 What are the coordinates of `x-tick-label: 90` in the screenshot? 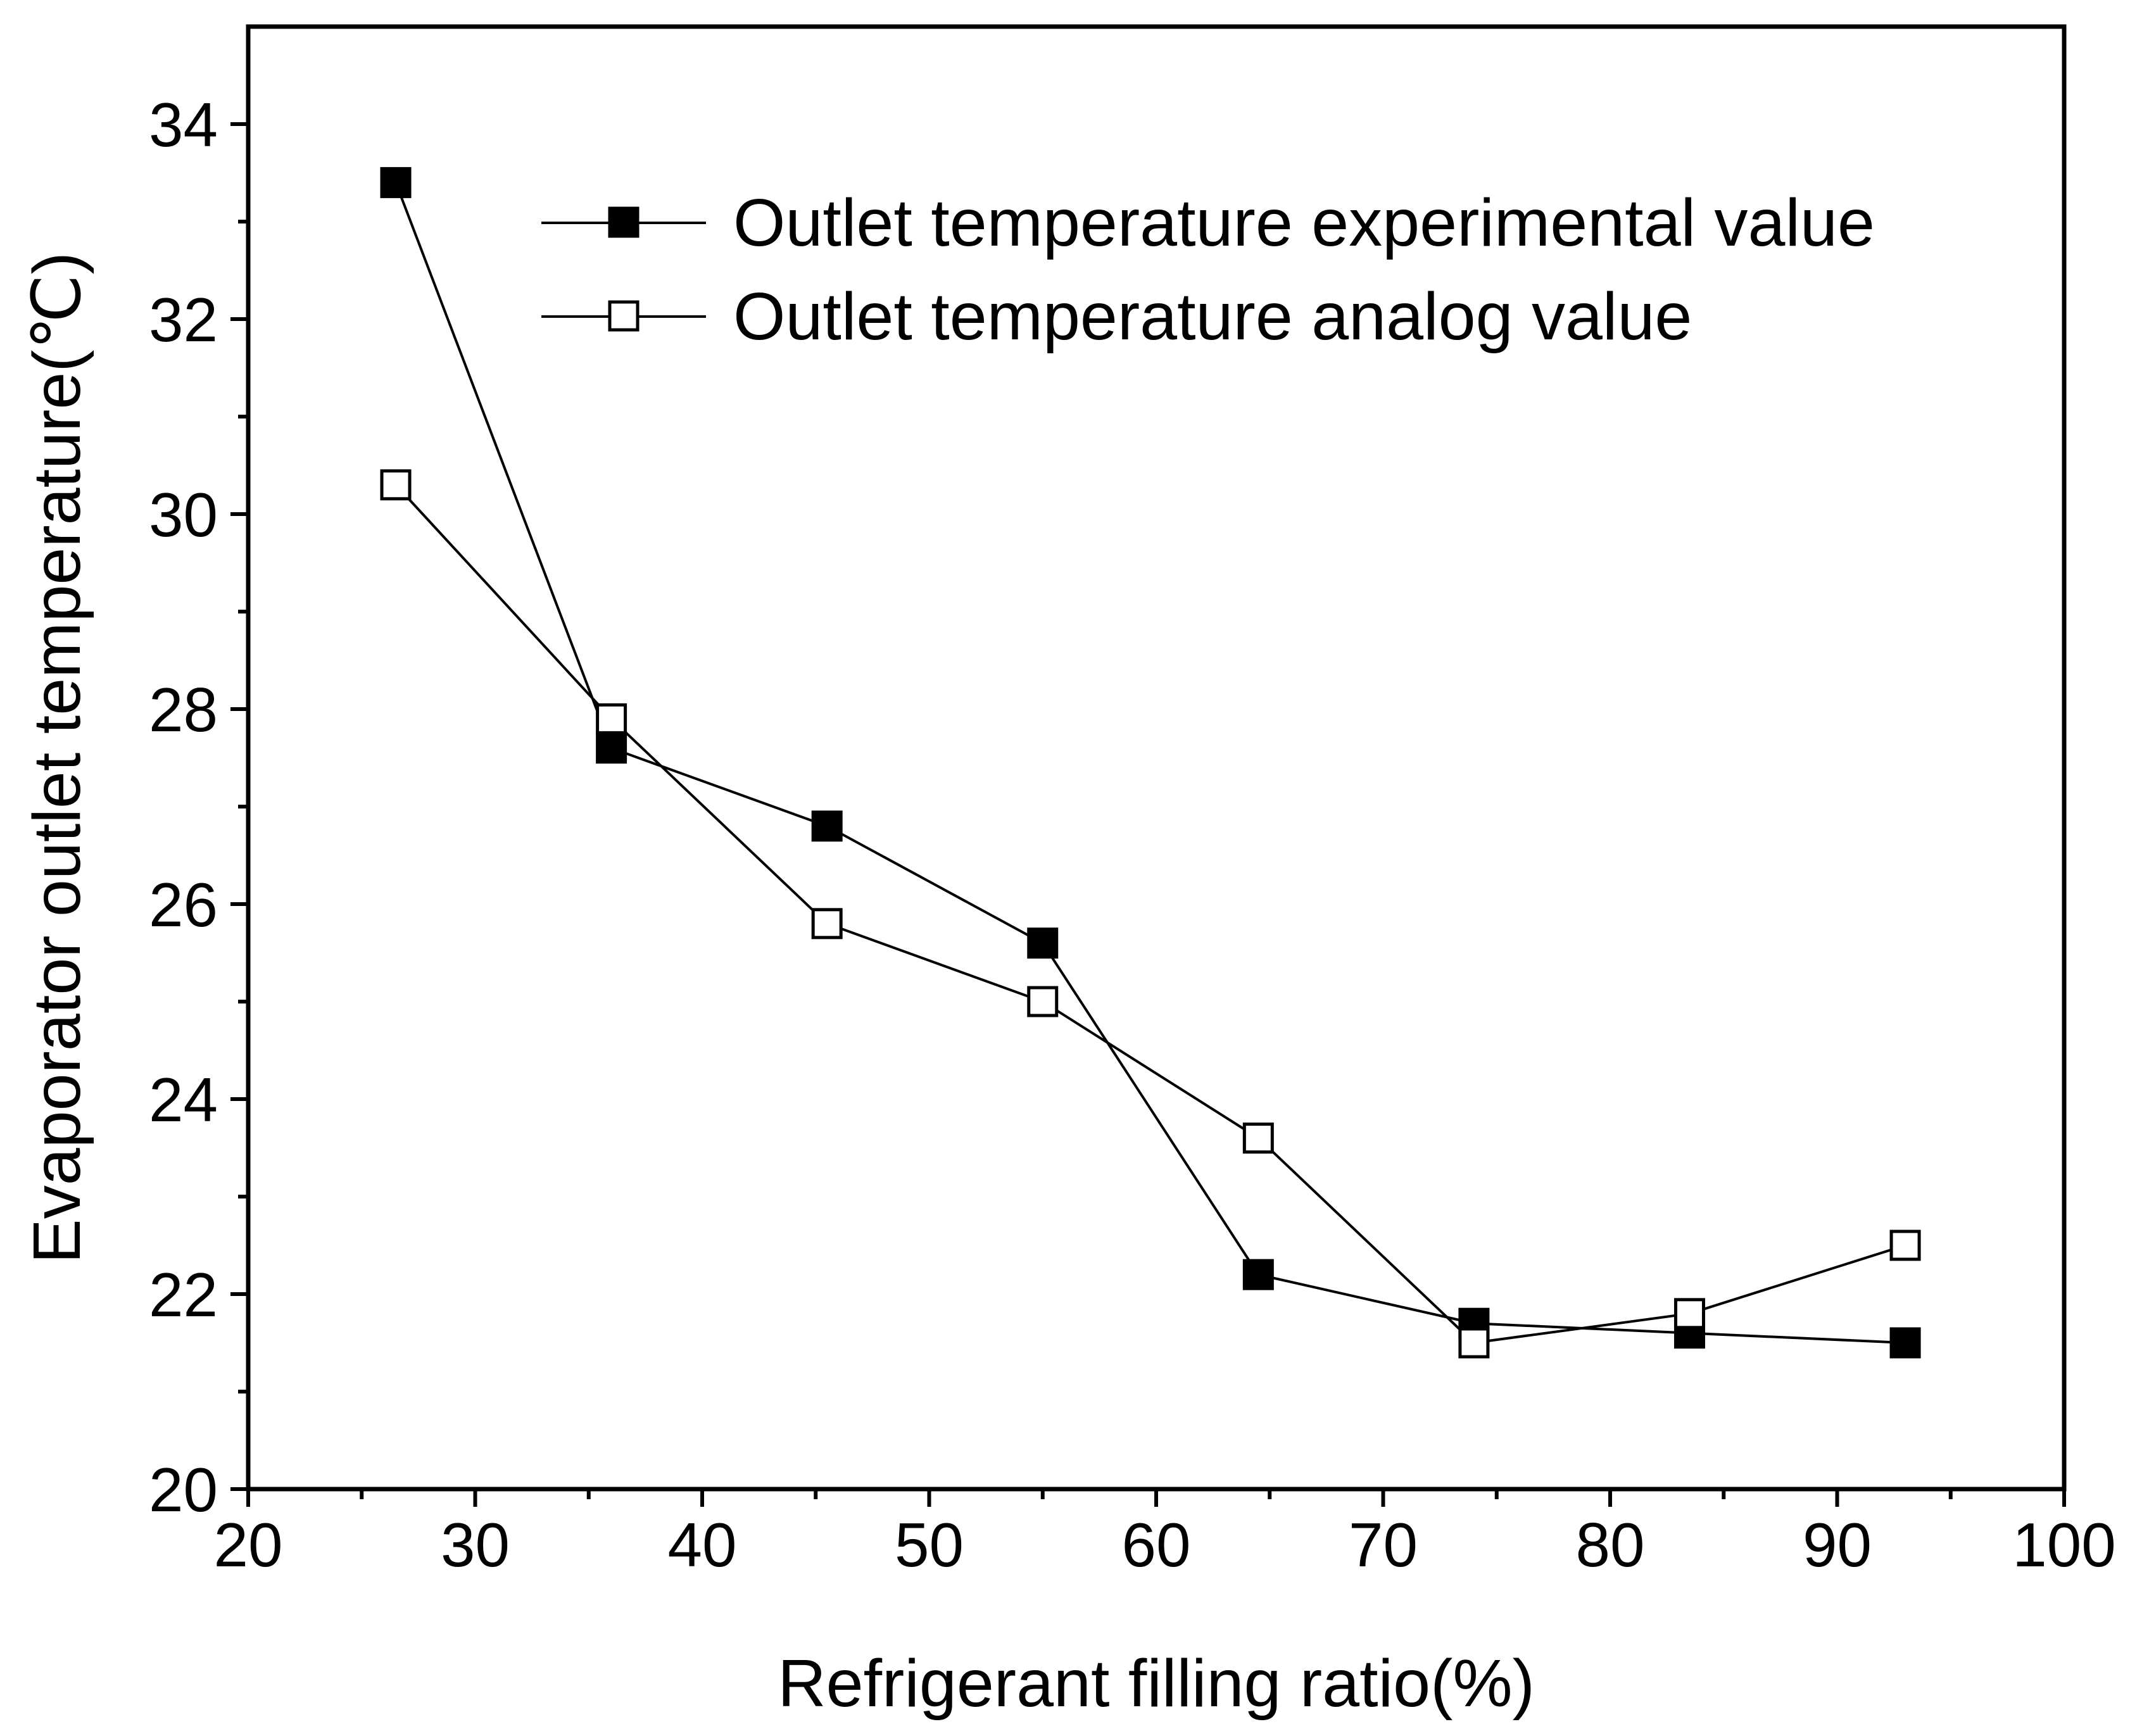 It's located at (1837, 1545).